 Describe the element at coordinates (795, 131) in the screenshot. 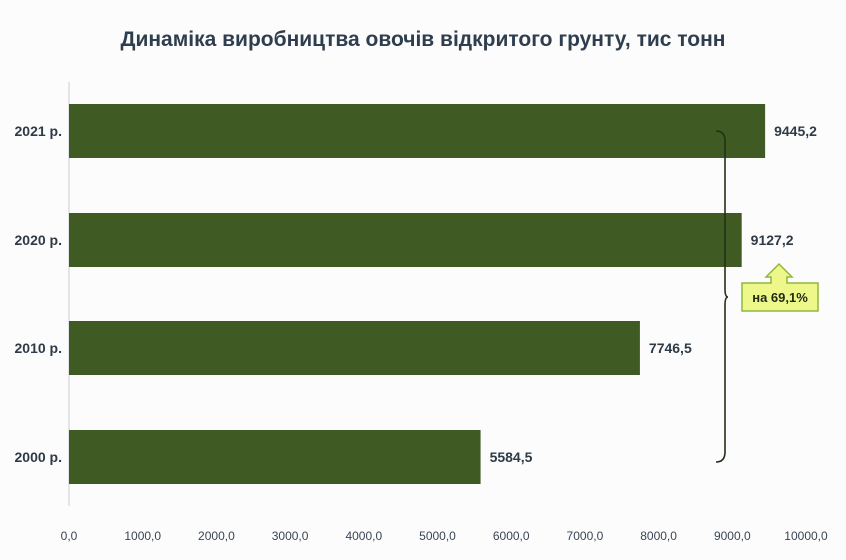

I see `data-label: 9445,2` at that location.